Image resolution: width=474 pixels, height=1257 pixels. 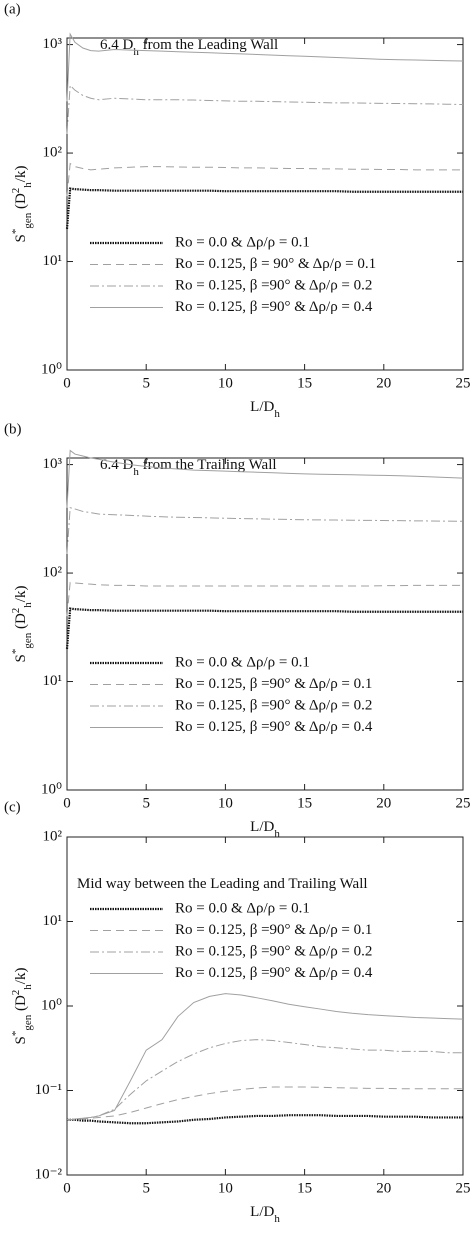 What do you see at coordinates (275, 264) in the screenshot?
I see `legend-label: Ro = 0.125, β = 90° & Δρ/ρ = 0.1` at bounding box center [275, 264].